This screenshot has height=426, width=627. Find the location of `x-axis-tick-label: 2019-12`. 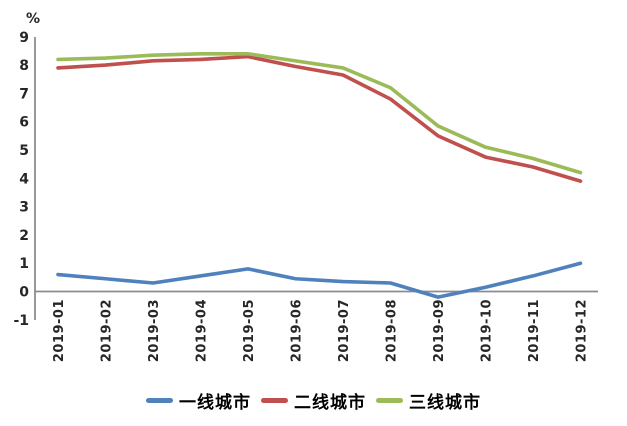

x-axis-tick-label: 2019-12 is located at coordinates (582, 330).